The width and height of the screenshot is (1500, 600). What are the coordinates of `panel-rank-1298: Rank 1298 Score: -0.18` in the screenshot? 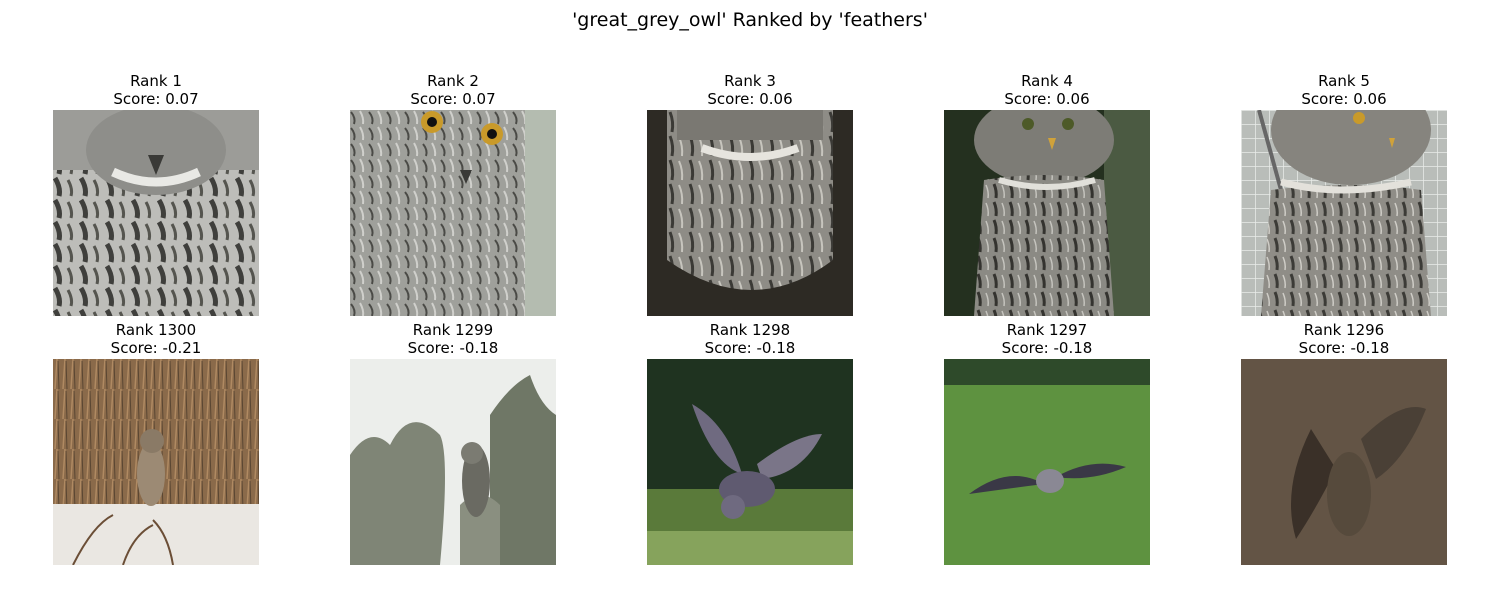 It's located at (750, 443).